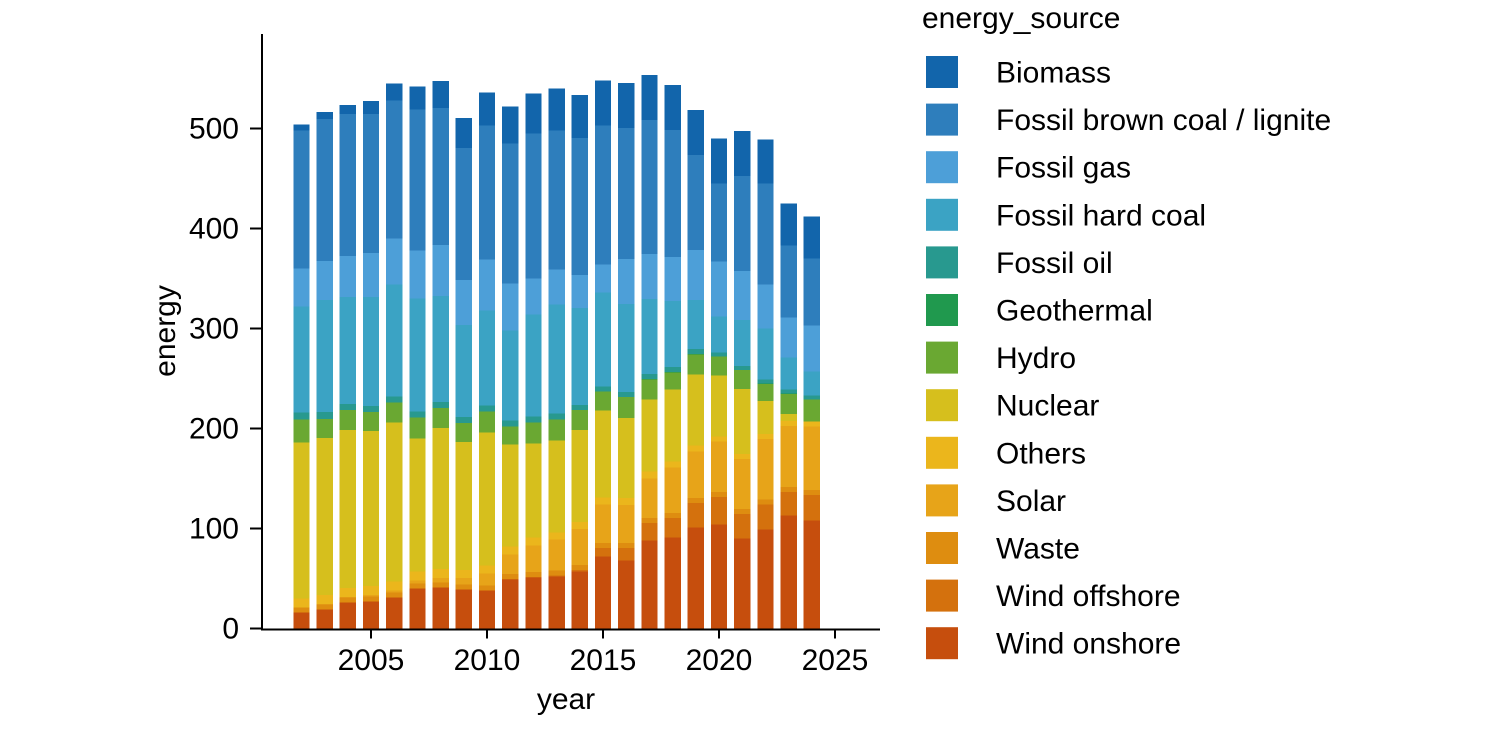  What do you see at coordinates (463, 213) in the screenshot?
I see `bar-segment-2009-fossil-brown-coal-lignite` at bounding box center [463, 213].